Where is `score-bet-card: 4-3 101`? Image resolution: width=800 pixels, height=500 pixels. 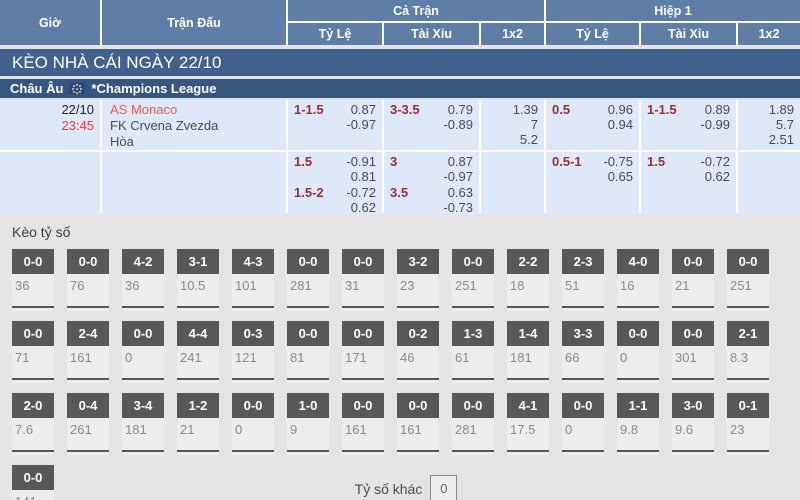 score-bet-card: 4-3 101 is located at coordinates (253, 280).